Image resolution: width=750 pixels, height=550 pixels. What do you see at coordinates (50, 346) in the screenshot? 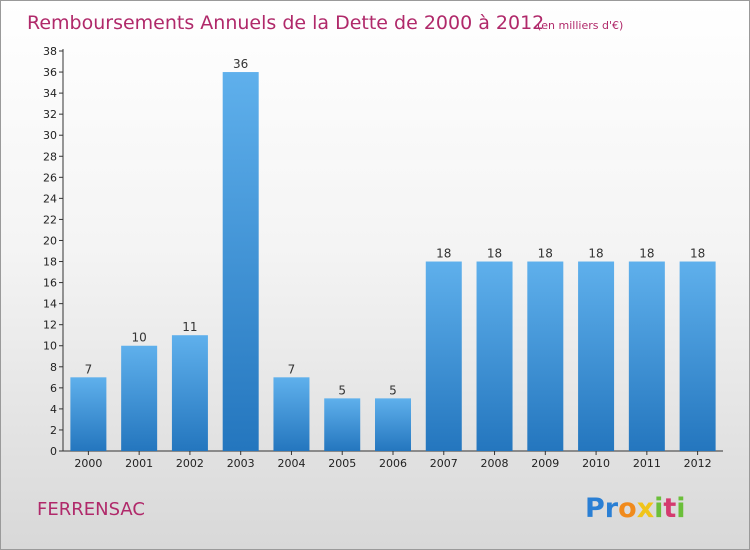
I see `y-tick-label: 10` at bounding box center [50, 346].